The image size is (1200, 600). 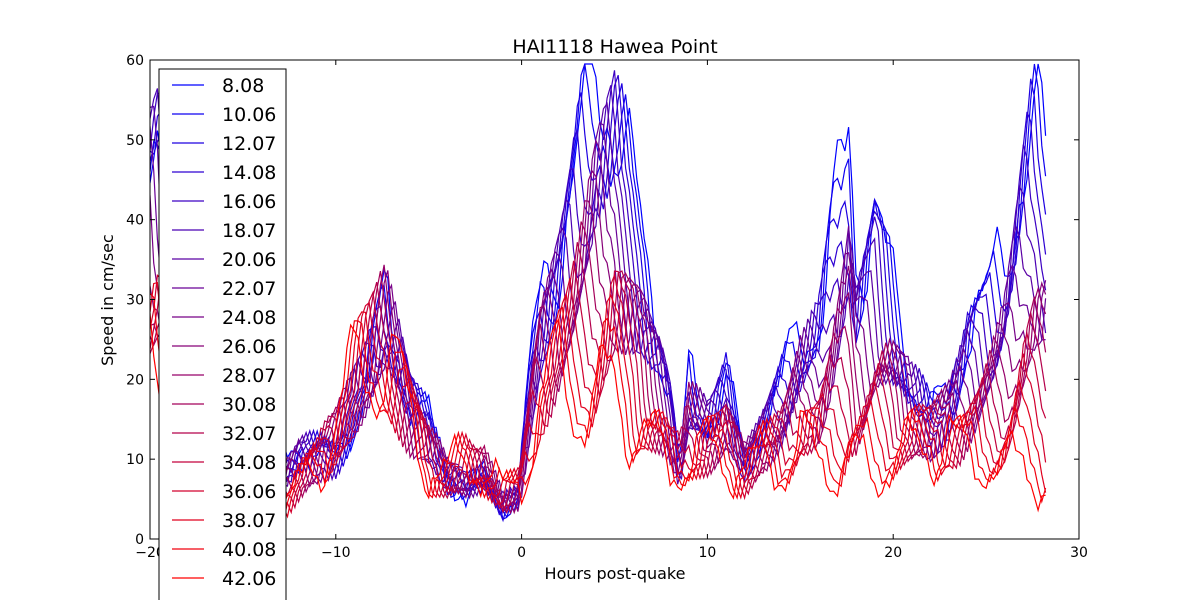 I want to click on legend-label: 10.06, so click(x=249, y=115).